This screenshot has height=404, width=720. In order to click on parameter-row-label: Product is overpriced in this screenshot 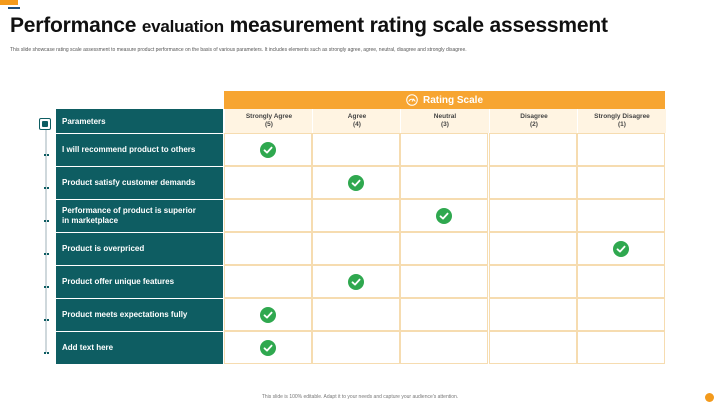, I will do `click(139, 248)`.